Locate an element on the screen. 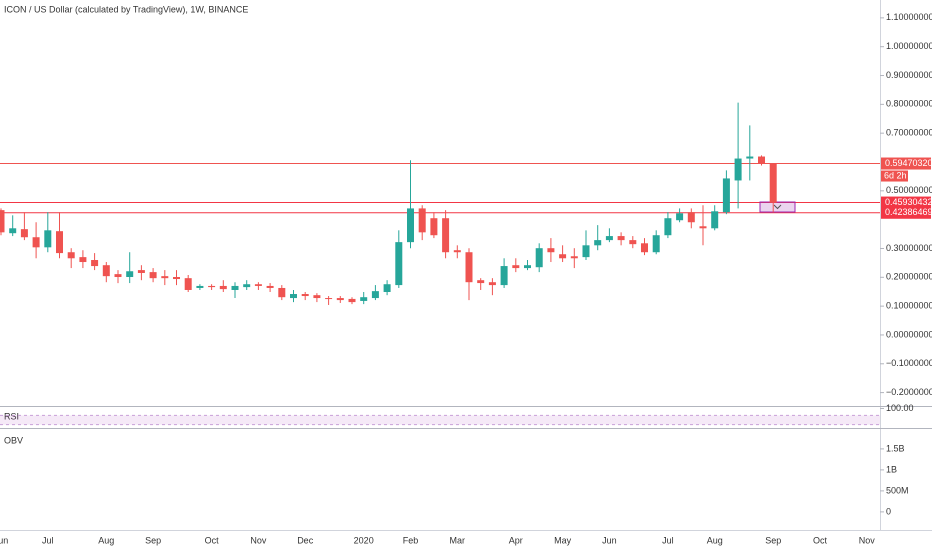 The width and height of the screenshot is (932, 550). x-tick-label: May is located at coordinates (563, 540).